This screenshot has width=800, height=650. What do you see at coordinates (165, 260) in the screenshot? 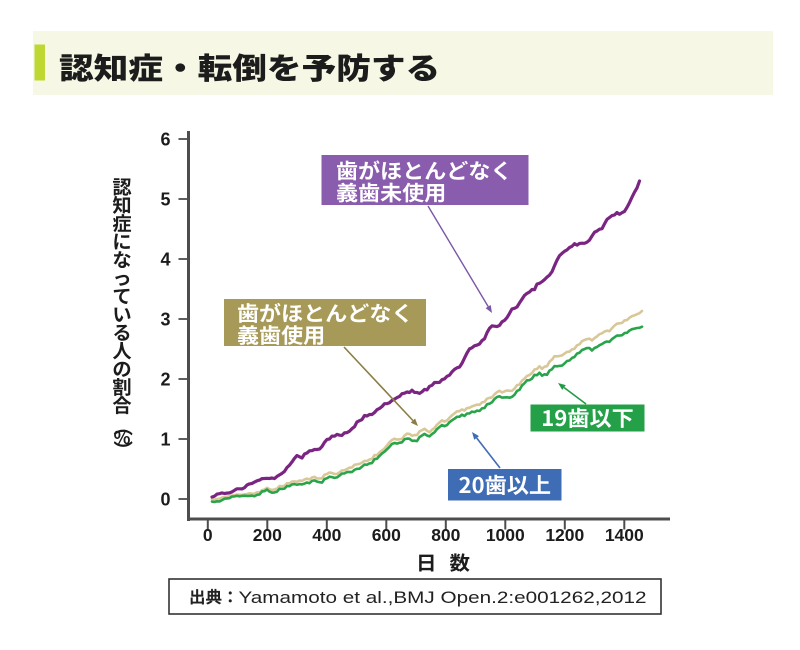
I see `svg-text: 4` at bounding box center [165, 260].